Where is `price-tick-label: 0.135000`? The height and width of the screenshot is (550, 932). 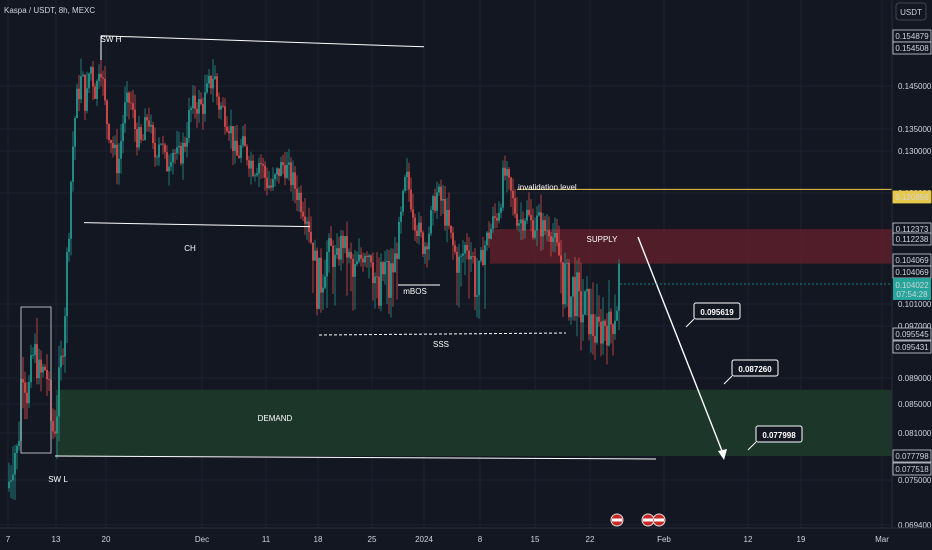
price-tick-label: 0.135000 is located at coordinates (915, 129).